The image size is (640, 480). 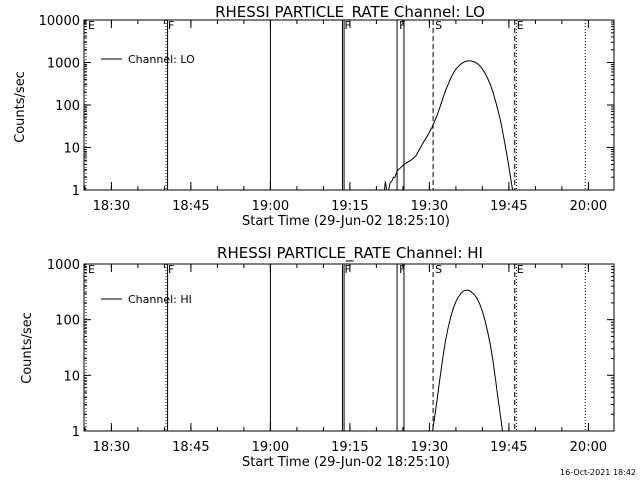 I want to click on footer-timestamp: 16-Oct-2021 18:42, so click(x=598, y=472).